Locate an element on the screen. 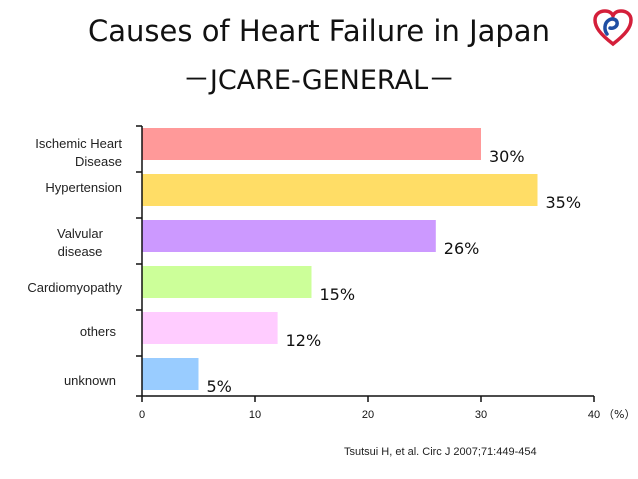 This screenshot has width=638, height=479. data-label-1: 35% is located at coordinates (564, 202).